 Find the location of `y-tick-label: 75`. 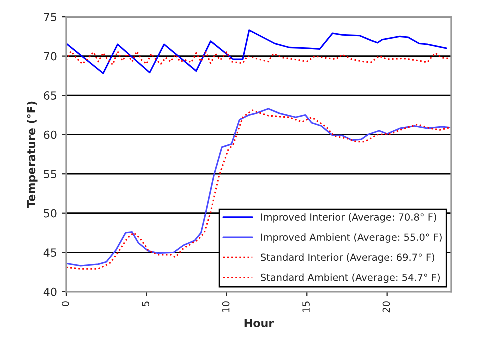

y-tick-label: 75 is located at coordinates (50, 17).